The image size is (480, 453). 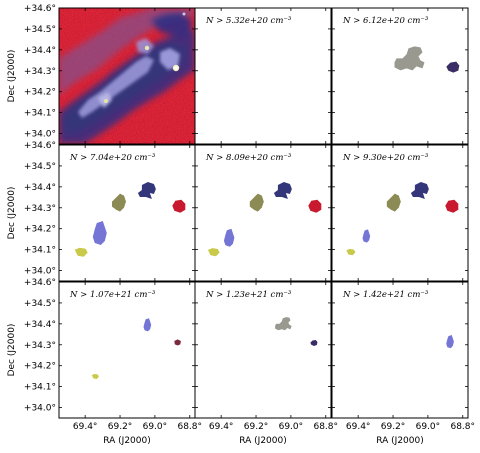 I want to click on threshold-label: N > 7.04e+20 cm⁻³, so click(x=112, y=158).